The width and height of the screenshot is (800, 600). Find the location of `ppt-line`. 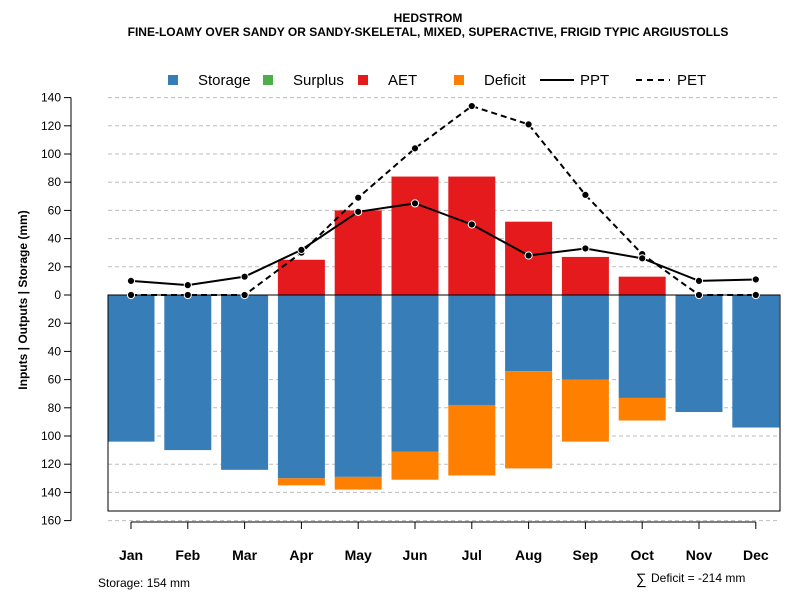

ppt-line is located at coordinates (443, 244).